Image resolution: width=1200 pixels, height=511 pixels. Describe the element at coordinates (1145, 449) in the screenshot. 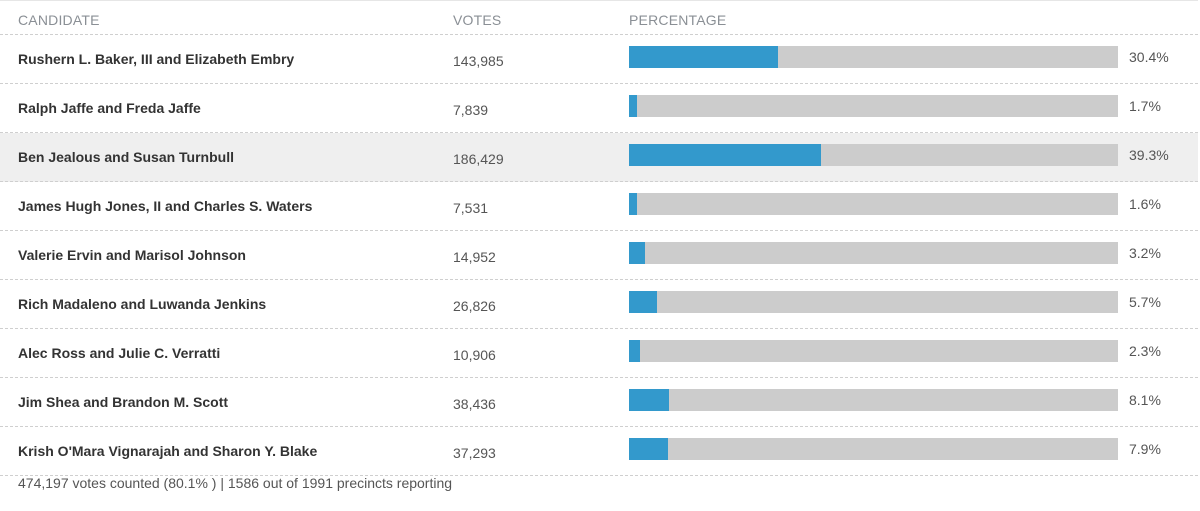

I see `percentage-label: 7.9%` at that location.